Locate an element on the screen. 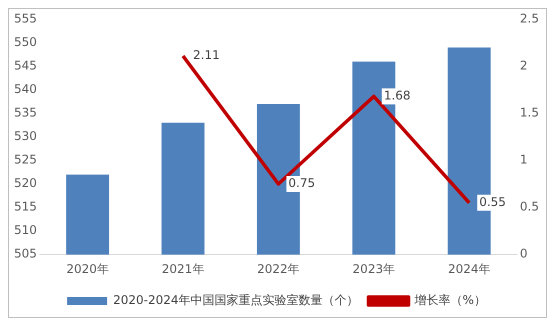 The width and height of the screenshot is (555, 326). y-tick-label: 545 is located at coordinates (25, 65).